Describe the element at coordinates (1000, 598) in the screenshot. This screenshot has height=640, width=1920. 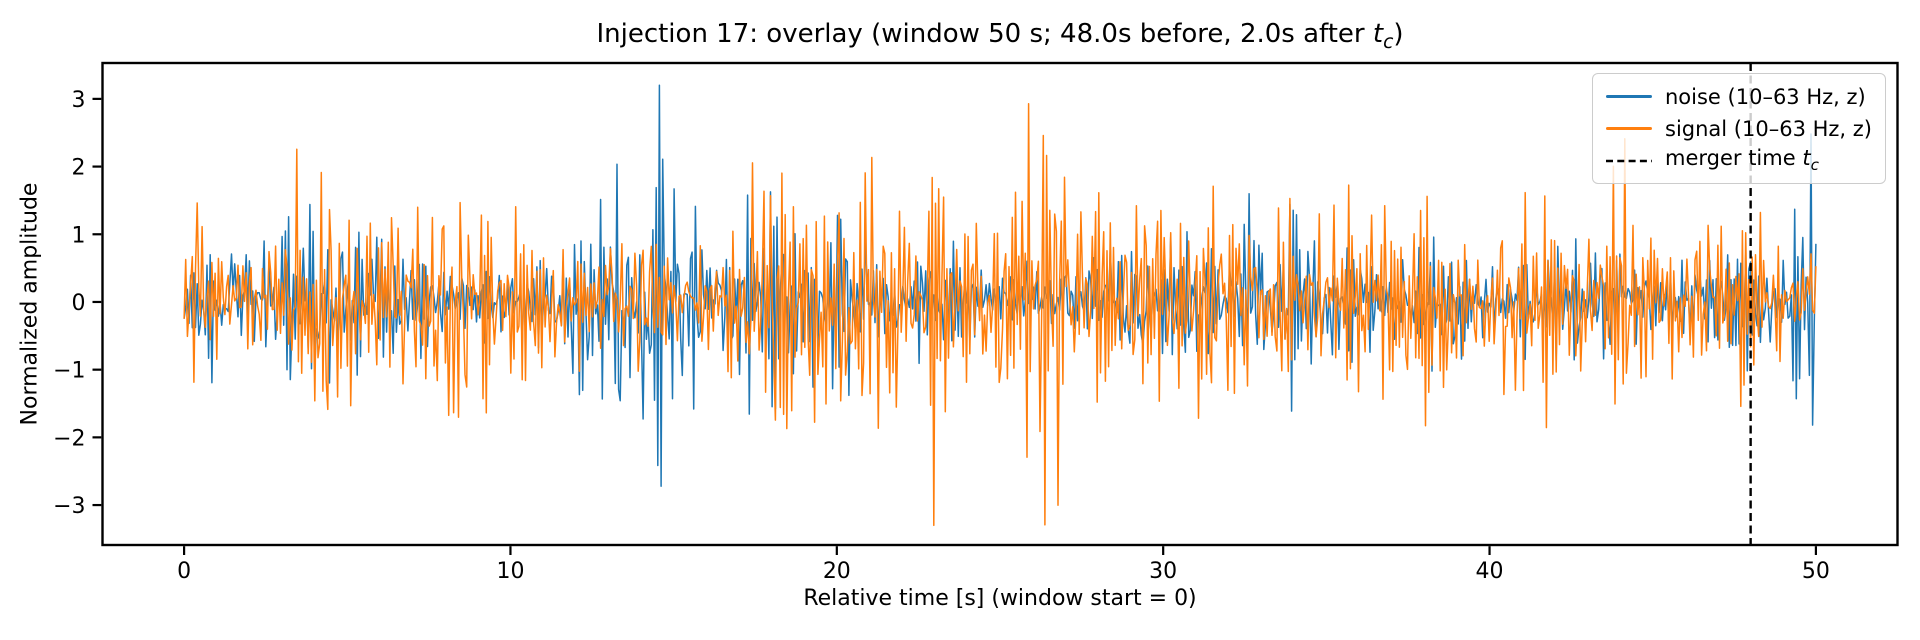
I see `x-axis-label: Relative time [s] (window start = 0)` at that location.